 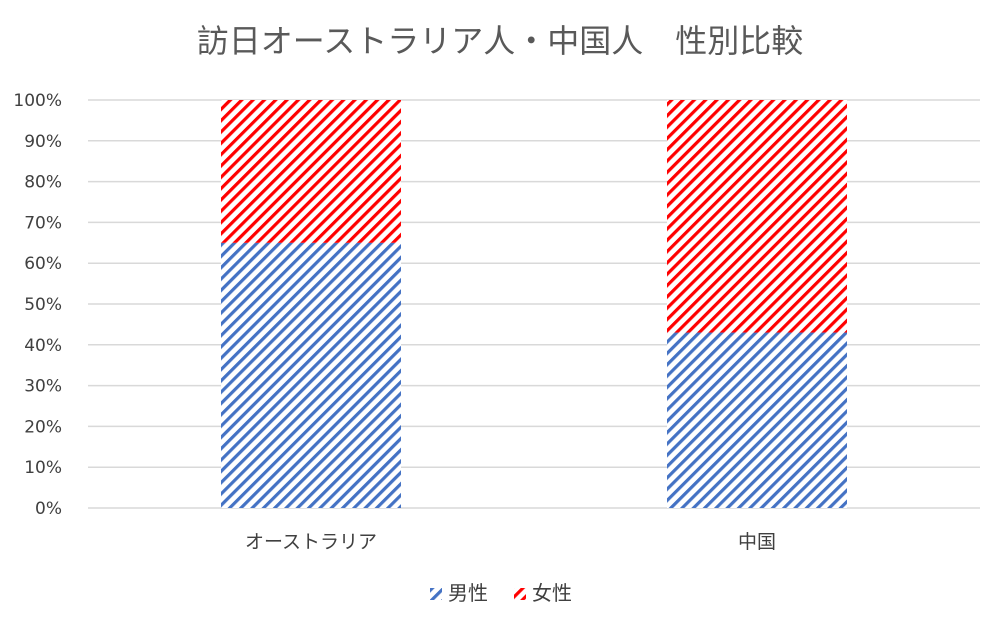 What do you see at coordinates (43, 183) in the screenshot?
I see `y-tick-label: 80%` at bounding box center [43, 183].